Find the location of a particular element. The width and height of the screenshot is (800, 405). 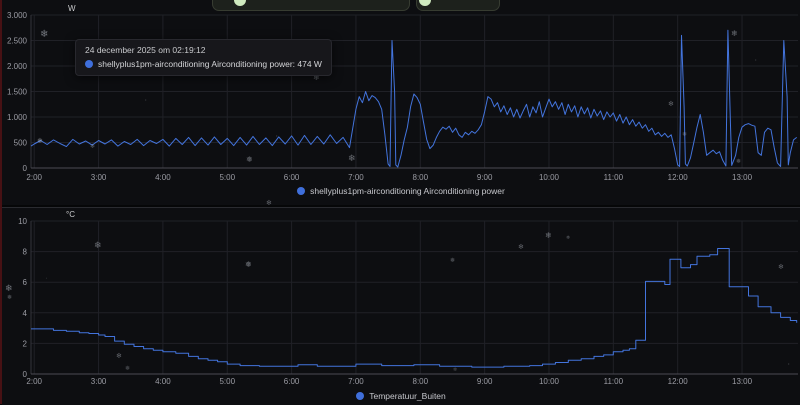

y-tick-label: 8 is located at coordinates (25, 252).